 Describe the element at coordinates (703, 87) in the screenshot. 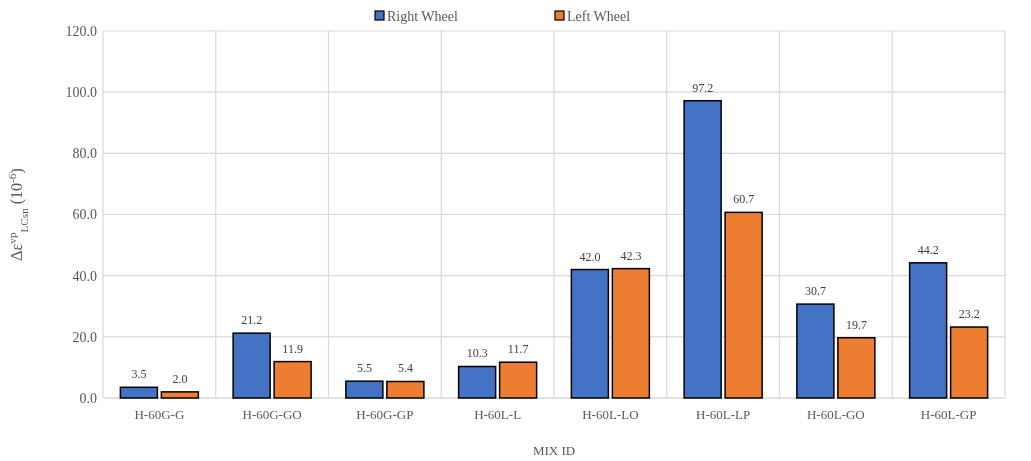

I see `data-label: 97.2` at that location.